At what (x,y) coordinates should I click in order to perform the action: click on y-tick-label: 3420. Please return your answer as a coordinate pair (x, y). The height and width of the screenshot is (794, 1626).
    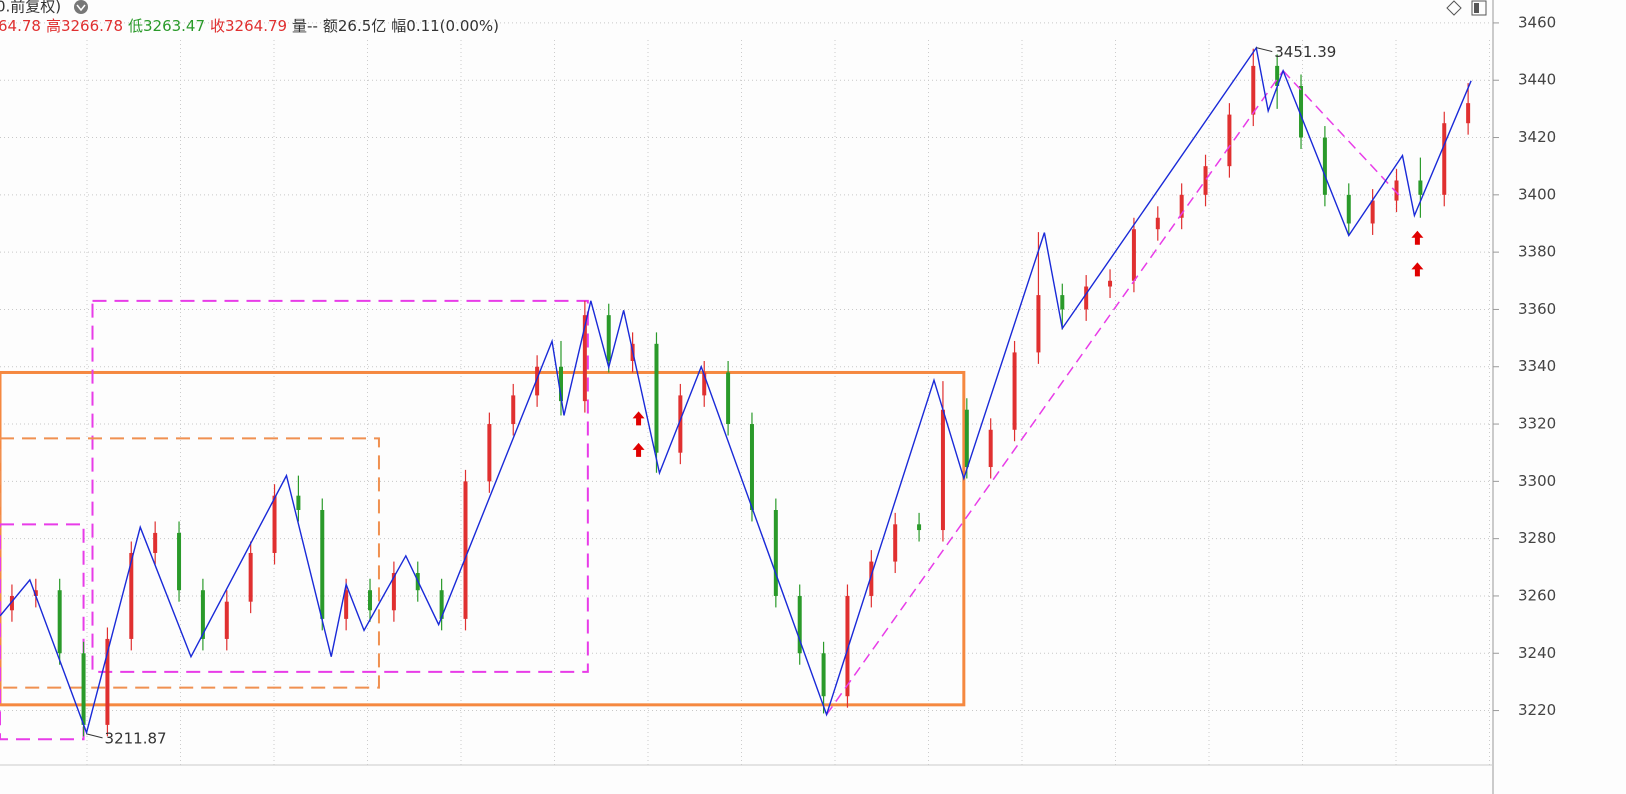
    Looking at the image, I should click on (1537, 137).